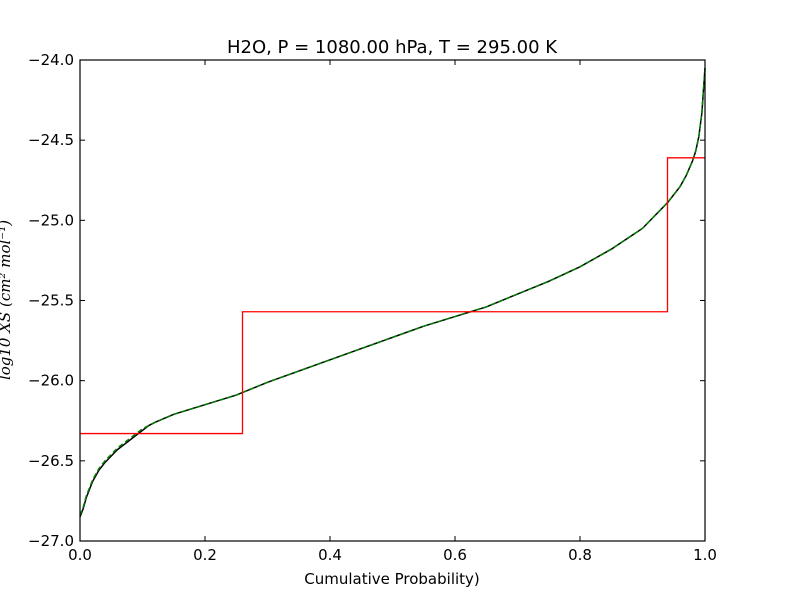  Describe the element at coordinates (580, 555) in the screenshot. I see `x-tick-label: 0.8` at that location.